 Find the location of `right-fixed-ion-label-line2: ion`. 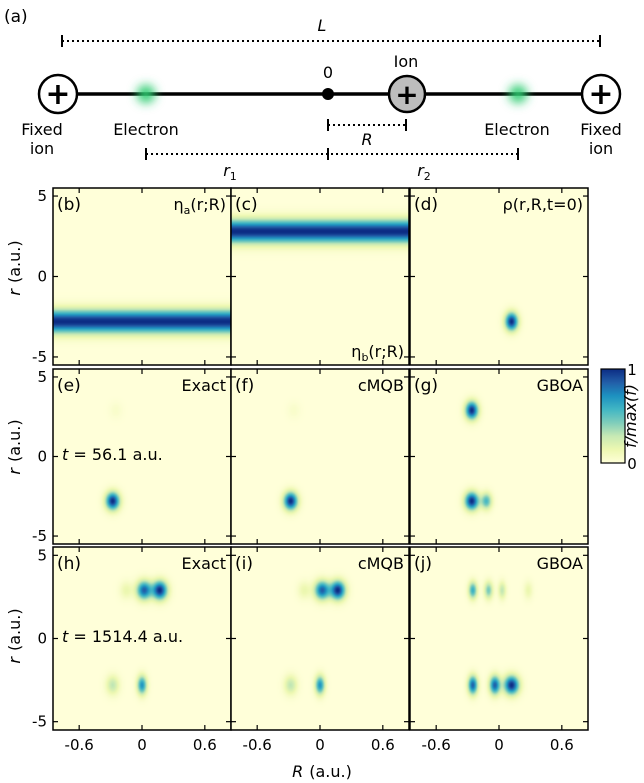

right-fixed-ion-label-line2: ion is located at coordinates (601, 148).